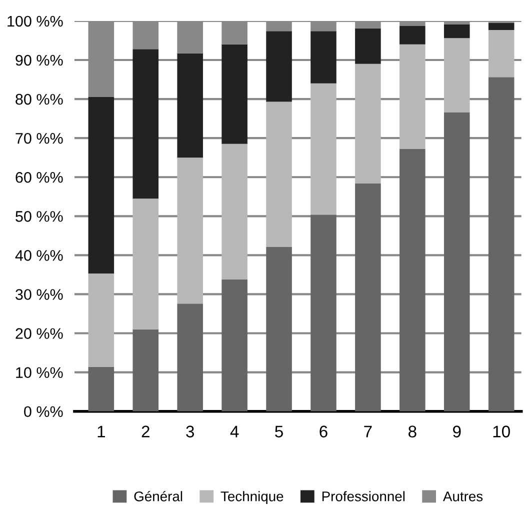  What do you see at coordinates (39, 255) in the screenshot?
I see `y-tick-label: 40 %%` at bounding box center [39, 255].